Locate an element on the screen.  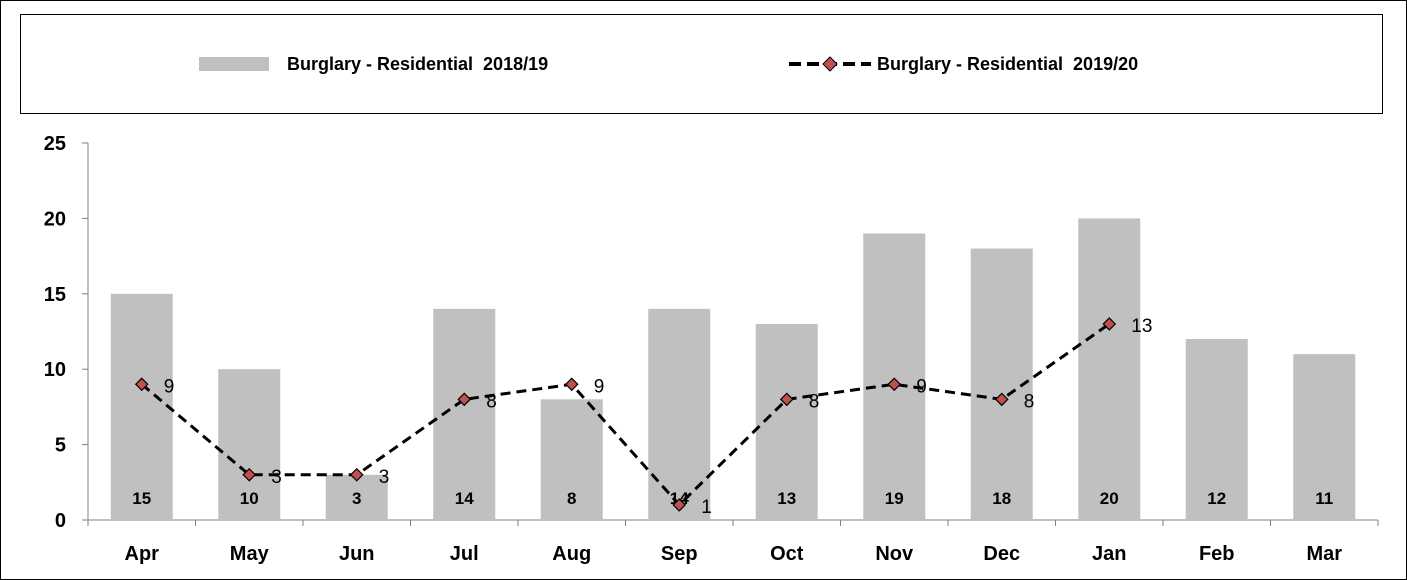
x-tick-label: Mar is located at coordinates (1324, 554).